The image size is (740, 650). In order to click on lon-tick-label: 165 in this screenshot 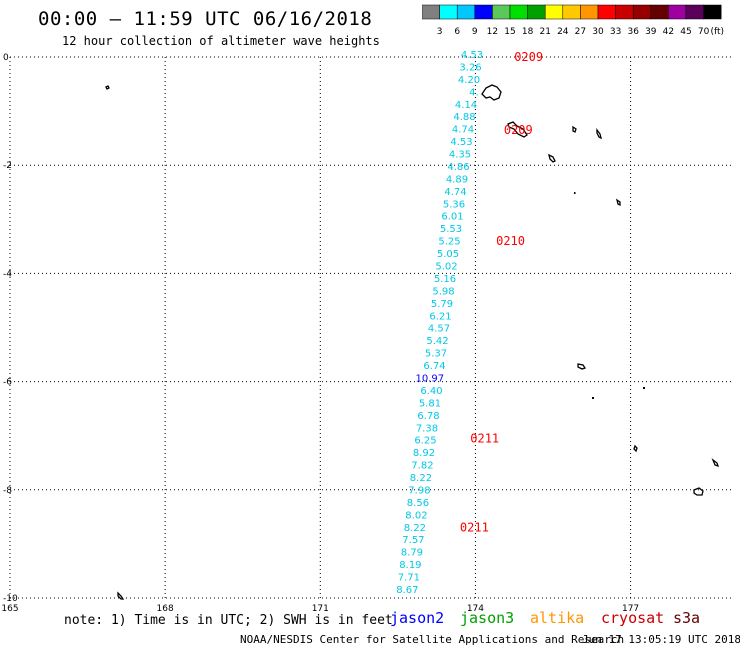, I will do `click(9, 609)`.